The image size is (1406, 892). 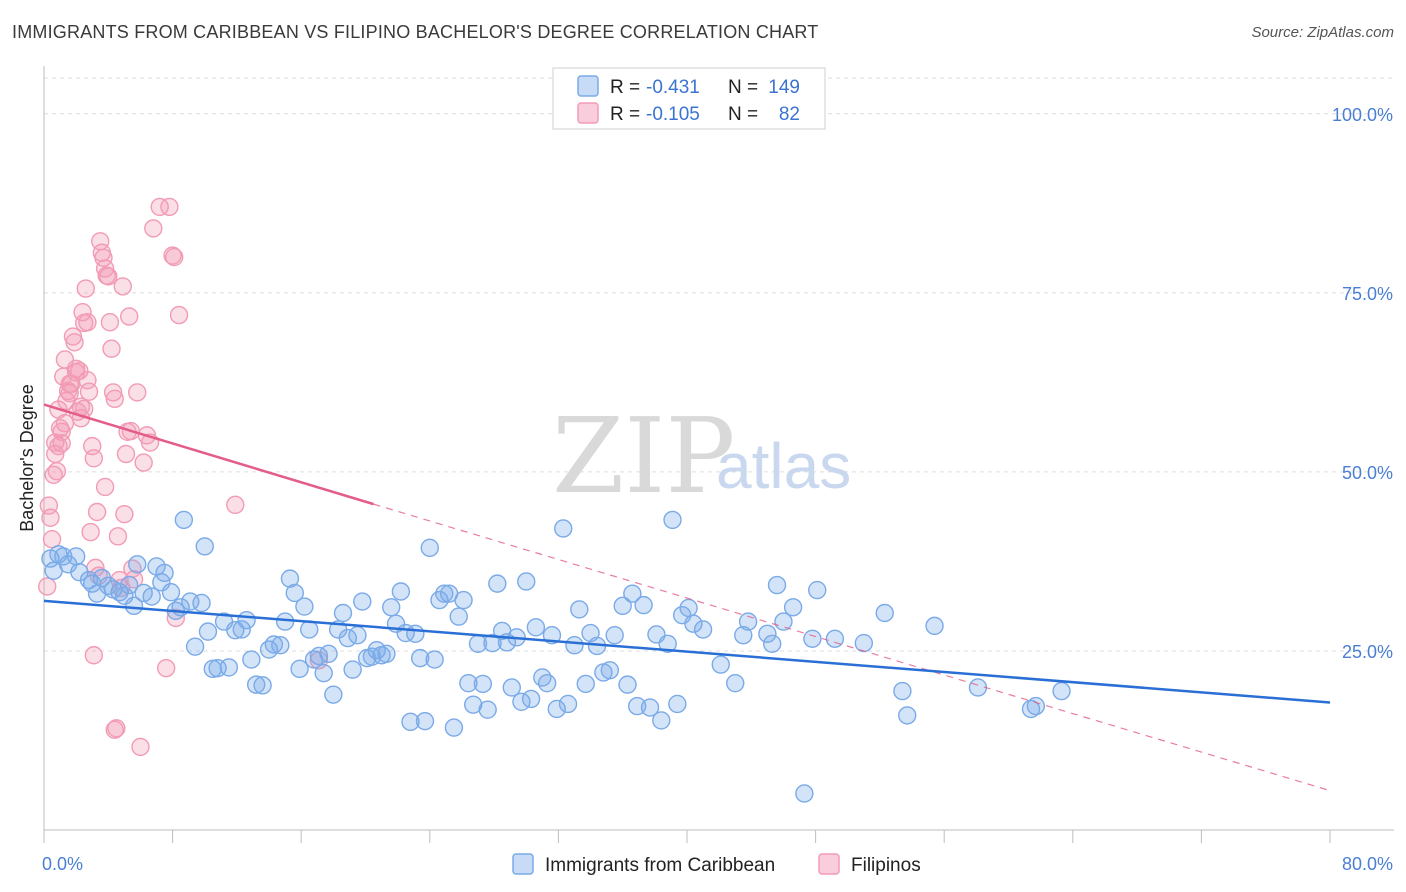 I want to click on stats-swatch-filipinos, so click(x=588, y=113).